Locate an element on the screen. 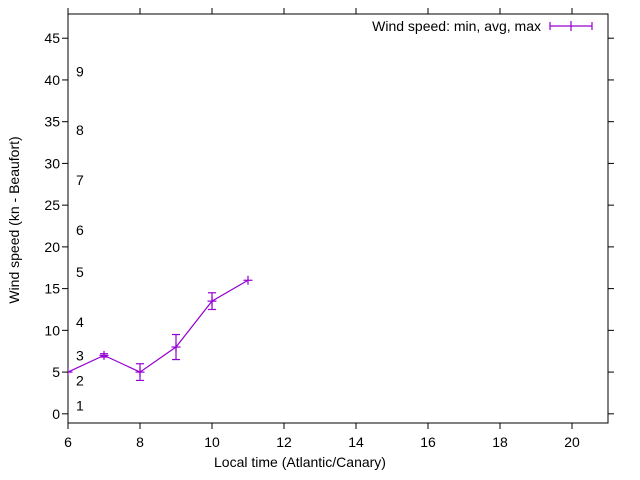  y-tick-label: 0 is located at coordinates (56, 414).